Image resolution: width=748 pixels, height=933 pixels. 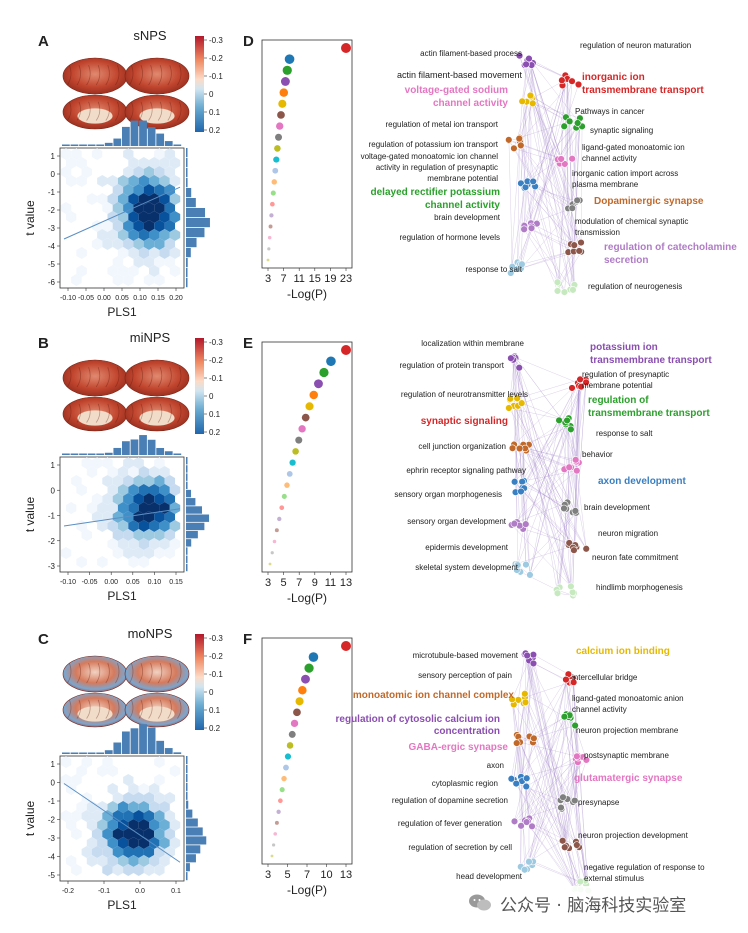 I want to click on network-term-label: transmembrane transport, so click(x=651, y=360).